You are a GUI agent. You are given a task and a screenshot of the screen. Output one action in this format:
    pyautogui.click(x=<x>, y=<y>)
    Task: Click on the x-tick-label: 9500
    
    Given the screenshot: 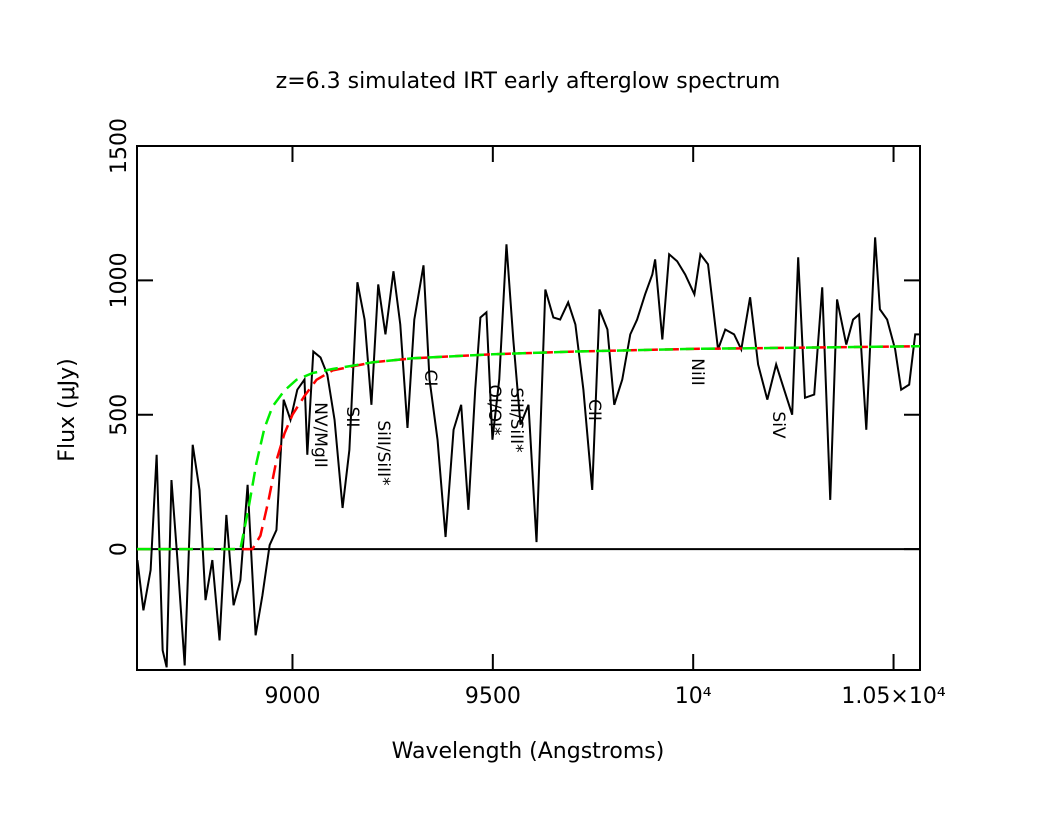 What is the action you would take?
    pyautogui.click(x=493, y=696)
    